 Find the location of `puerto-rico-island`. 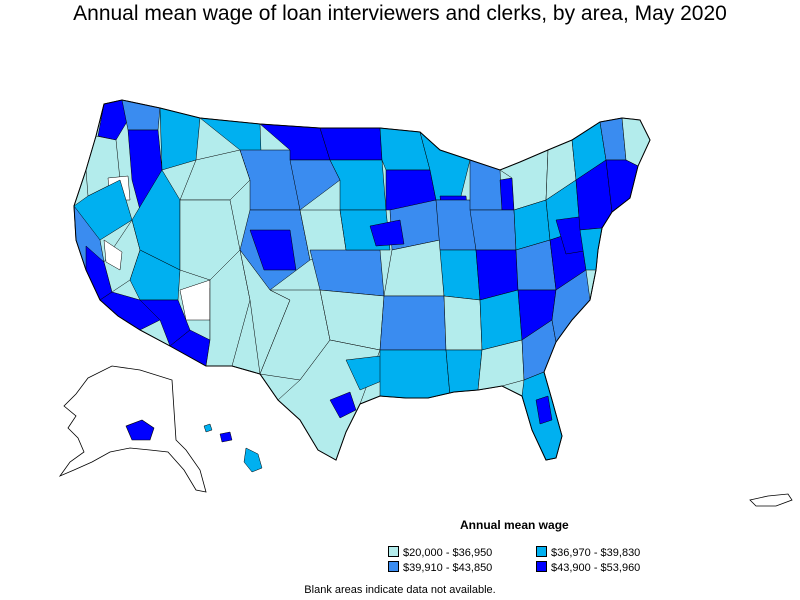

puerto-rico-island is located at coordinates (771, 500).